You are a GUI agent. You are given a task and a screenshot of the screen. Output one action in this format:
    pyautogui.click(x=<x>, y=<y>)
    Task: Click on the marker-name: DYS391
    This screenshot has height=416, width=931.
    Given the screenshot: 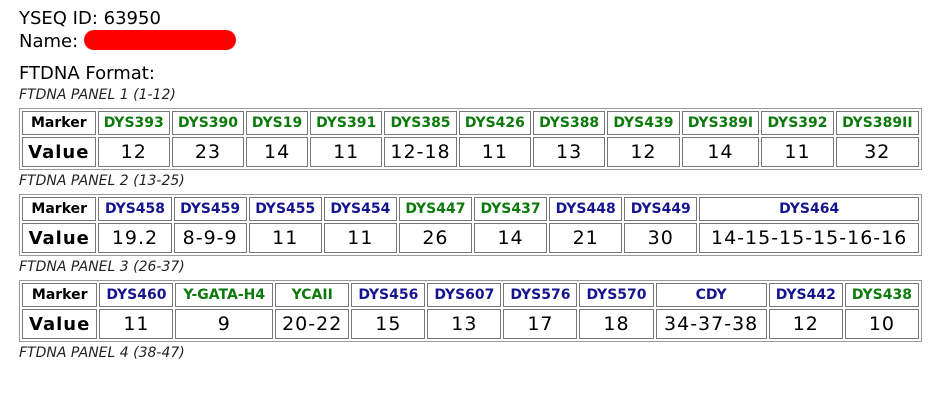 What is the action you would take?
    pyautogui.click(x=346, y=123)
    